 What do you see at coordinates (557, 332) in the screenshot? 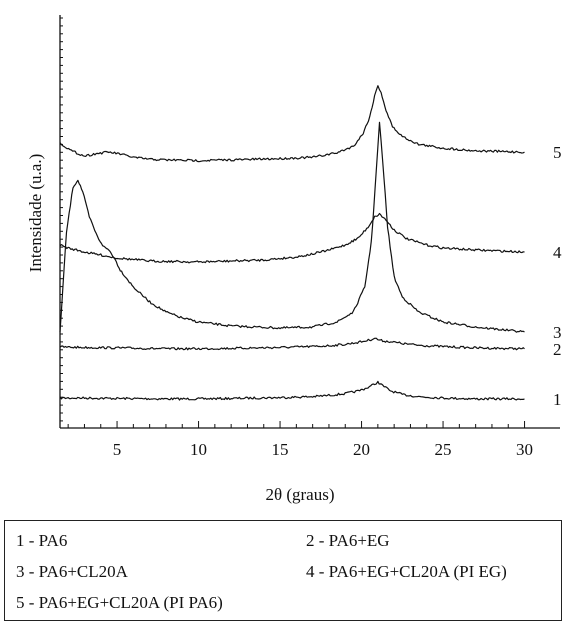
I see `series-end-label-3: 3` at bounding box center [557, 332].